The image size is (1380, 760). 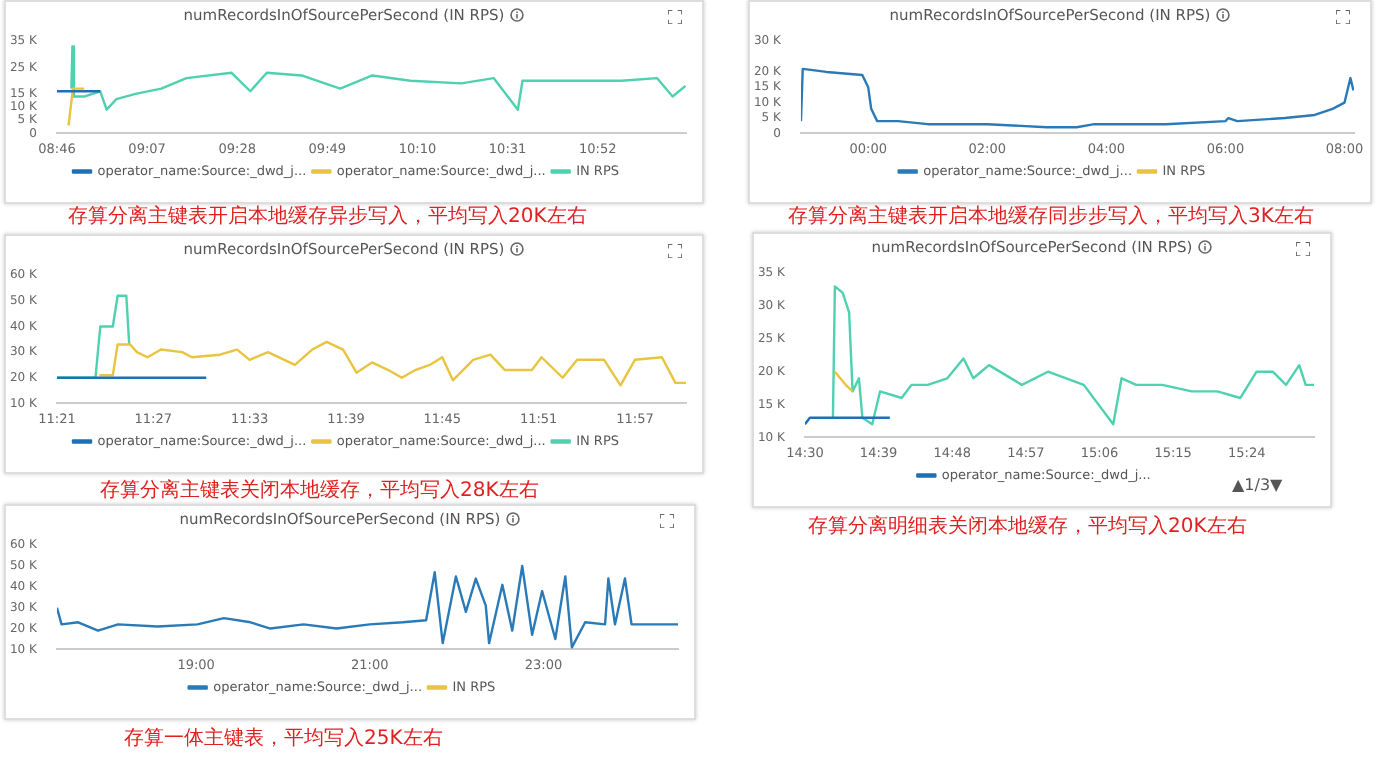 I want to click on text: 存算分离明细表关闭本地缓存，平均写入20K左右, so click(x=1027, y=526).